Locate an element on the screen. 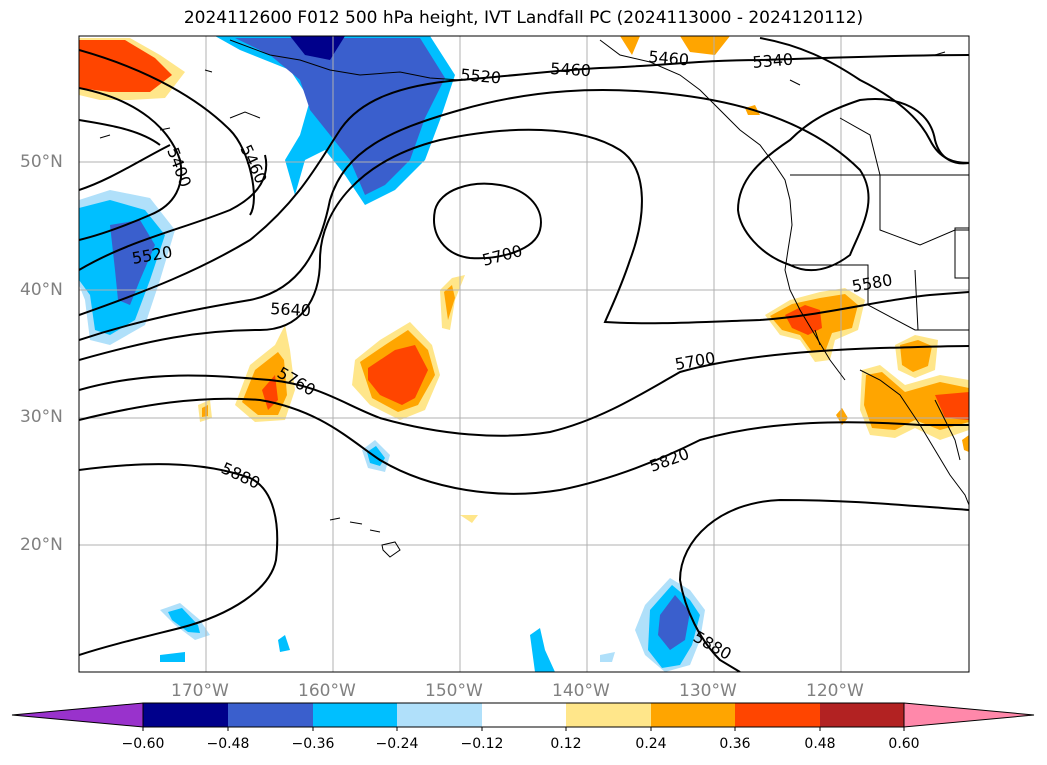 The height and width of the screenshot is (765, 1047). lat-label: 20°N is located at coordinates (41, 545).